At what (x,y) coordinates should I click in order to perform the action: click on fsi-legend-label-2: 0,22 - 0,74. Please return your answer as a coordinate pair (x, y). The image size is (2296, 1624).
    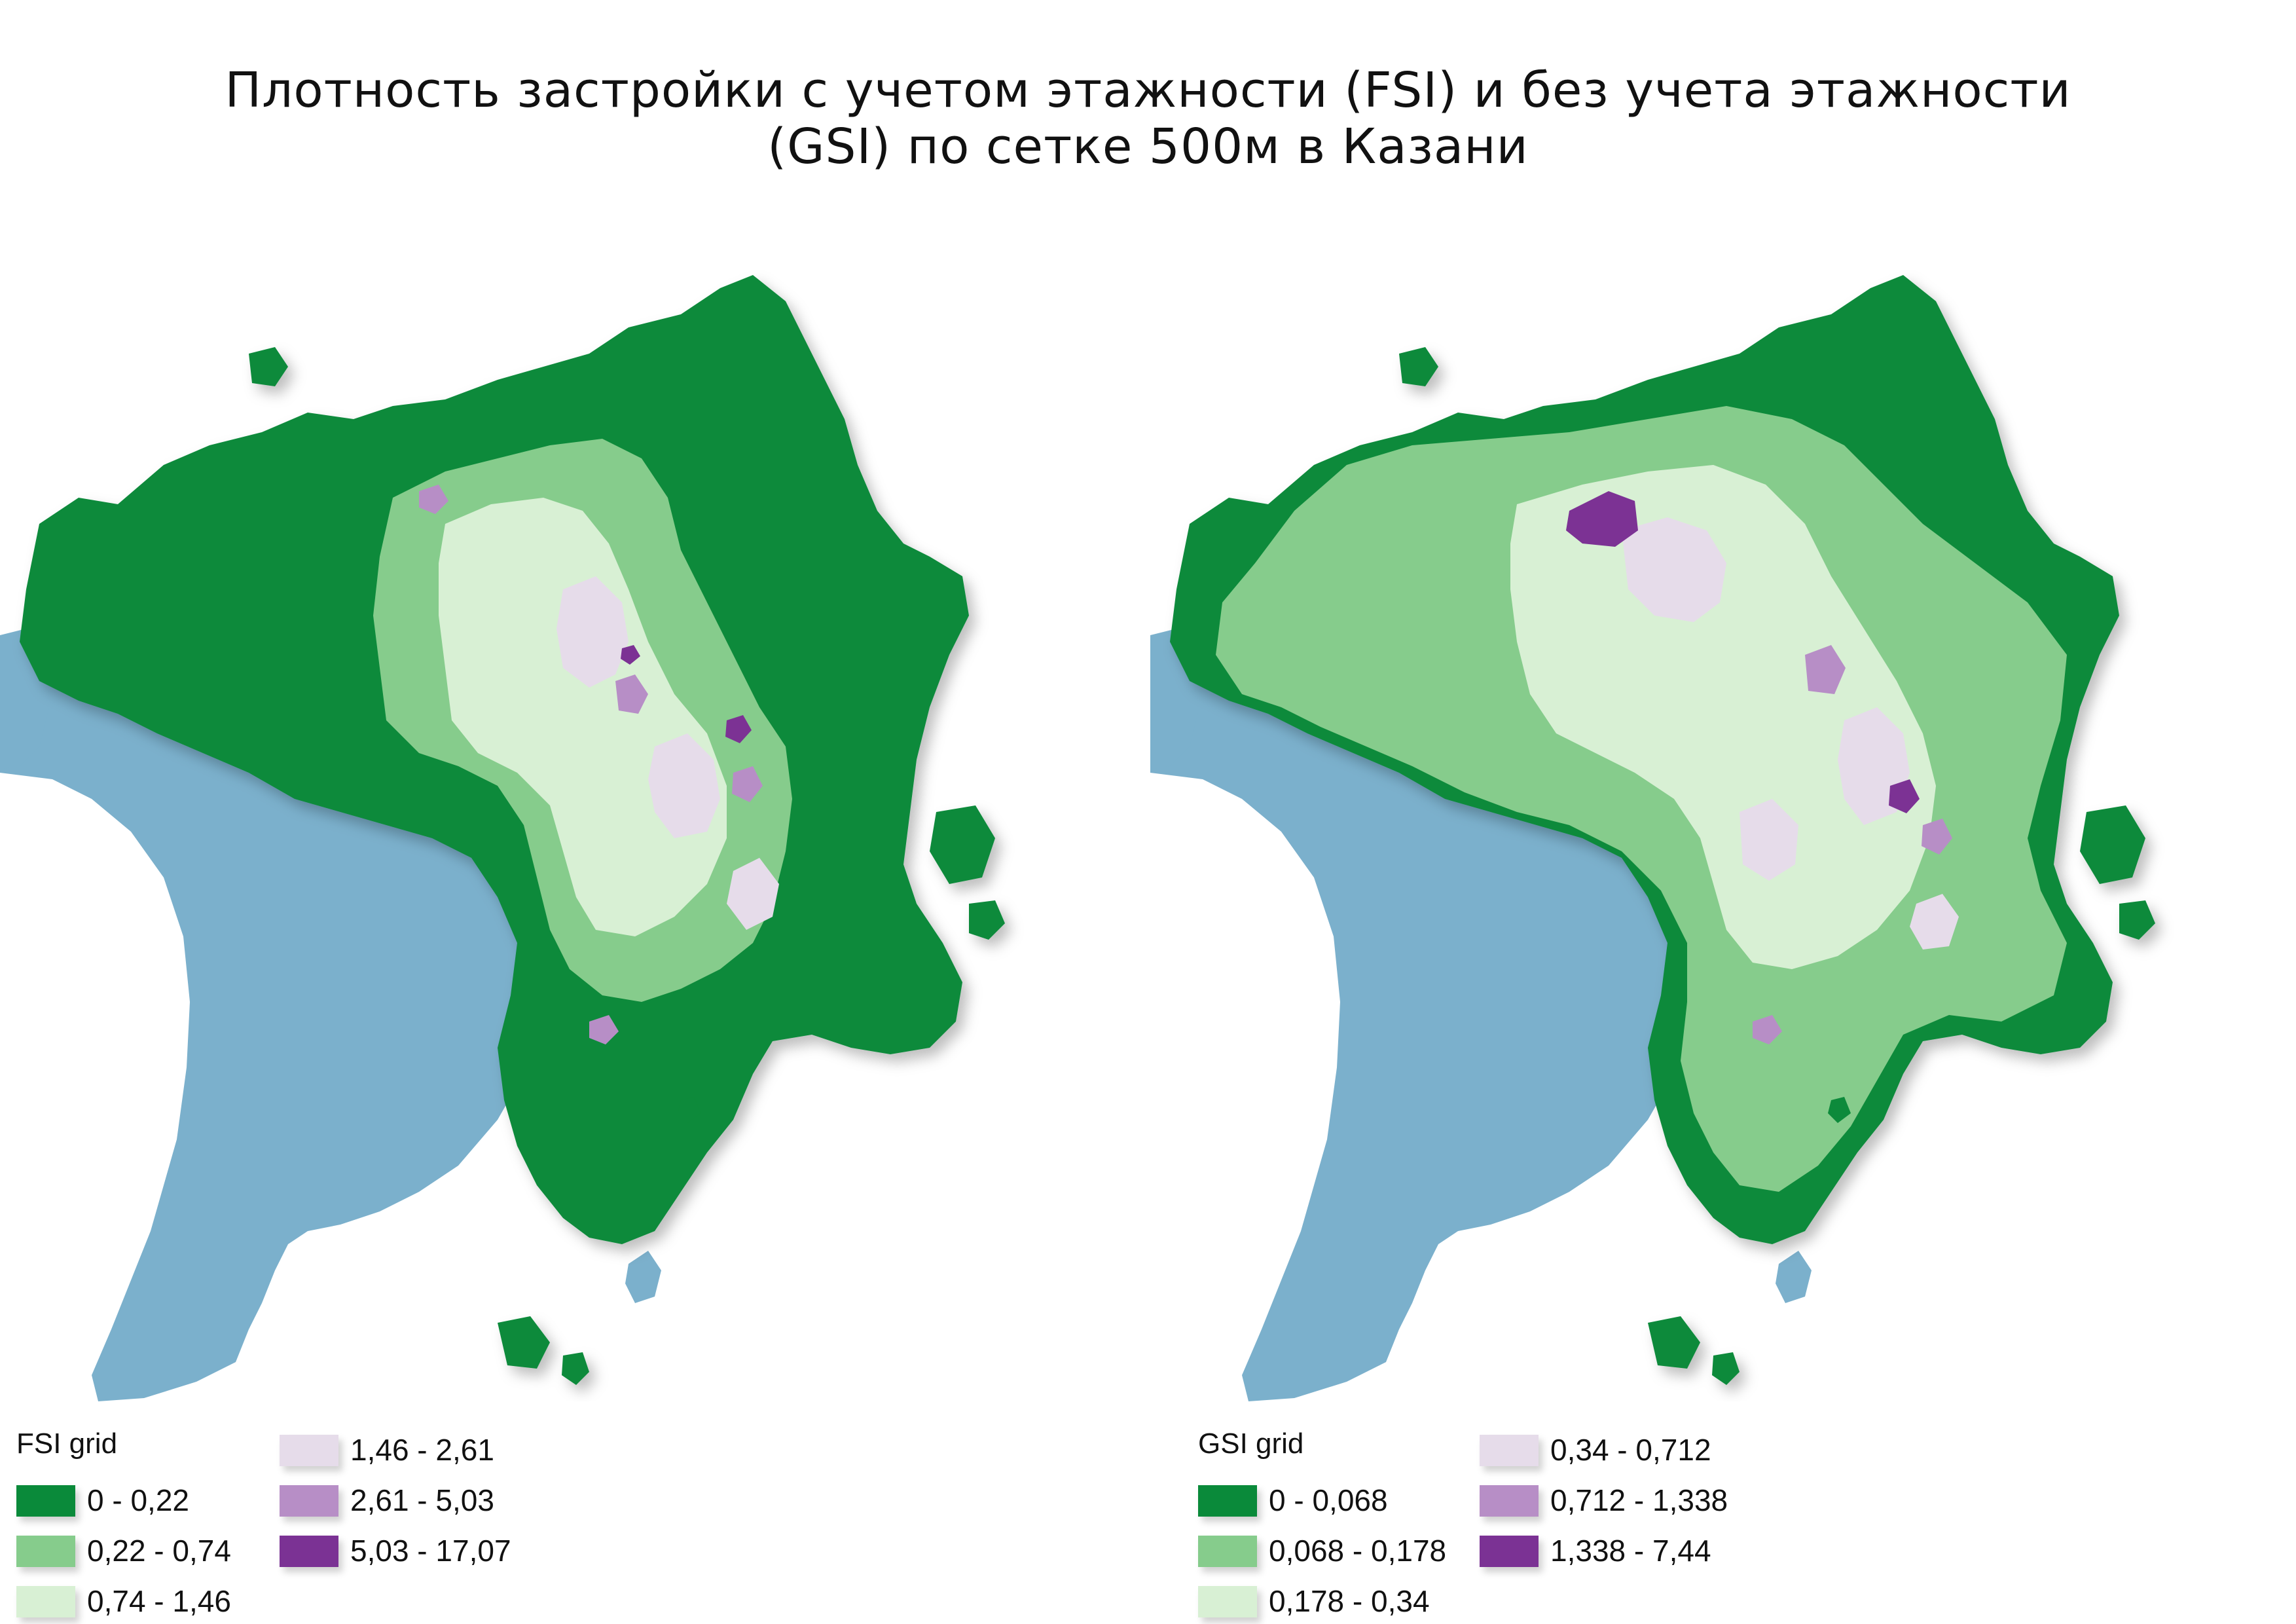
    Looking at the image, I should click on (159, 1551).